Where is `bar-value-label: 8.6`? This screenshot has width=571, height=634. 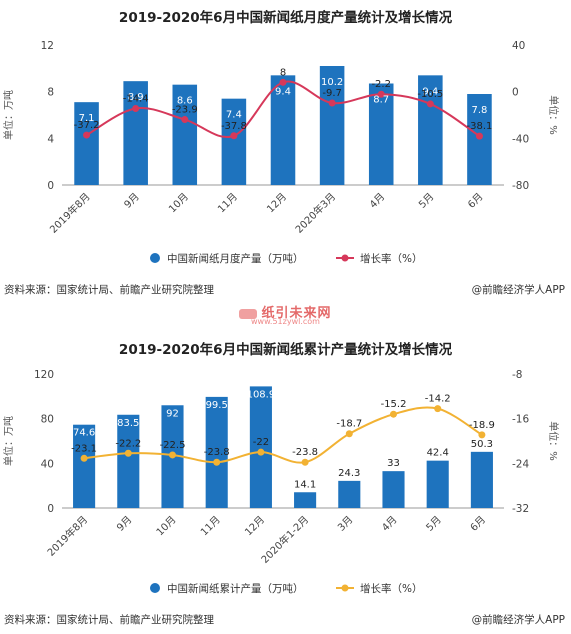
bar-value-label: 8.6 is located at coordinates (185, 101).